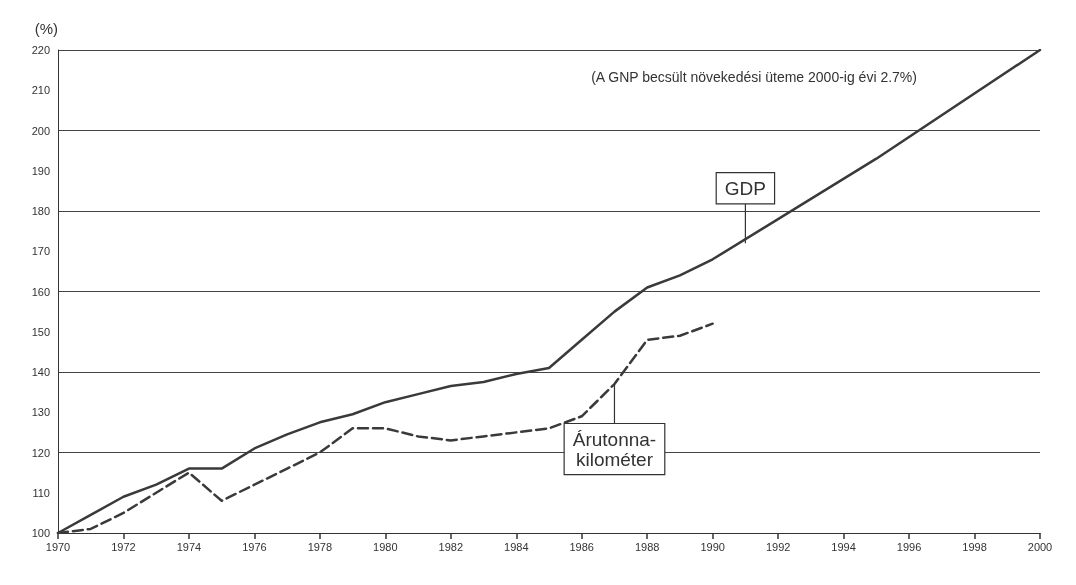 This screenshot has height=585, width=1076. Describe the element at coordinates (123, 546) in the screenshot. I see `x-tick-label: 1972` at that location.